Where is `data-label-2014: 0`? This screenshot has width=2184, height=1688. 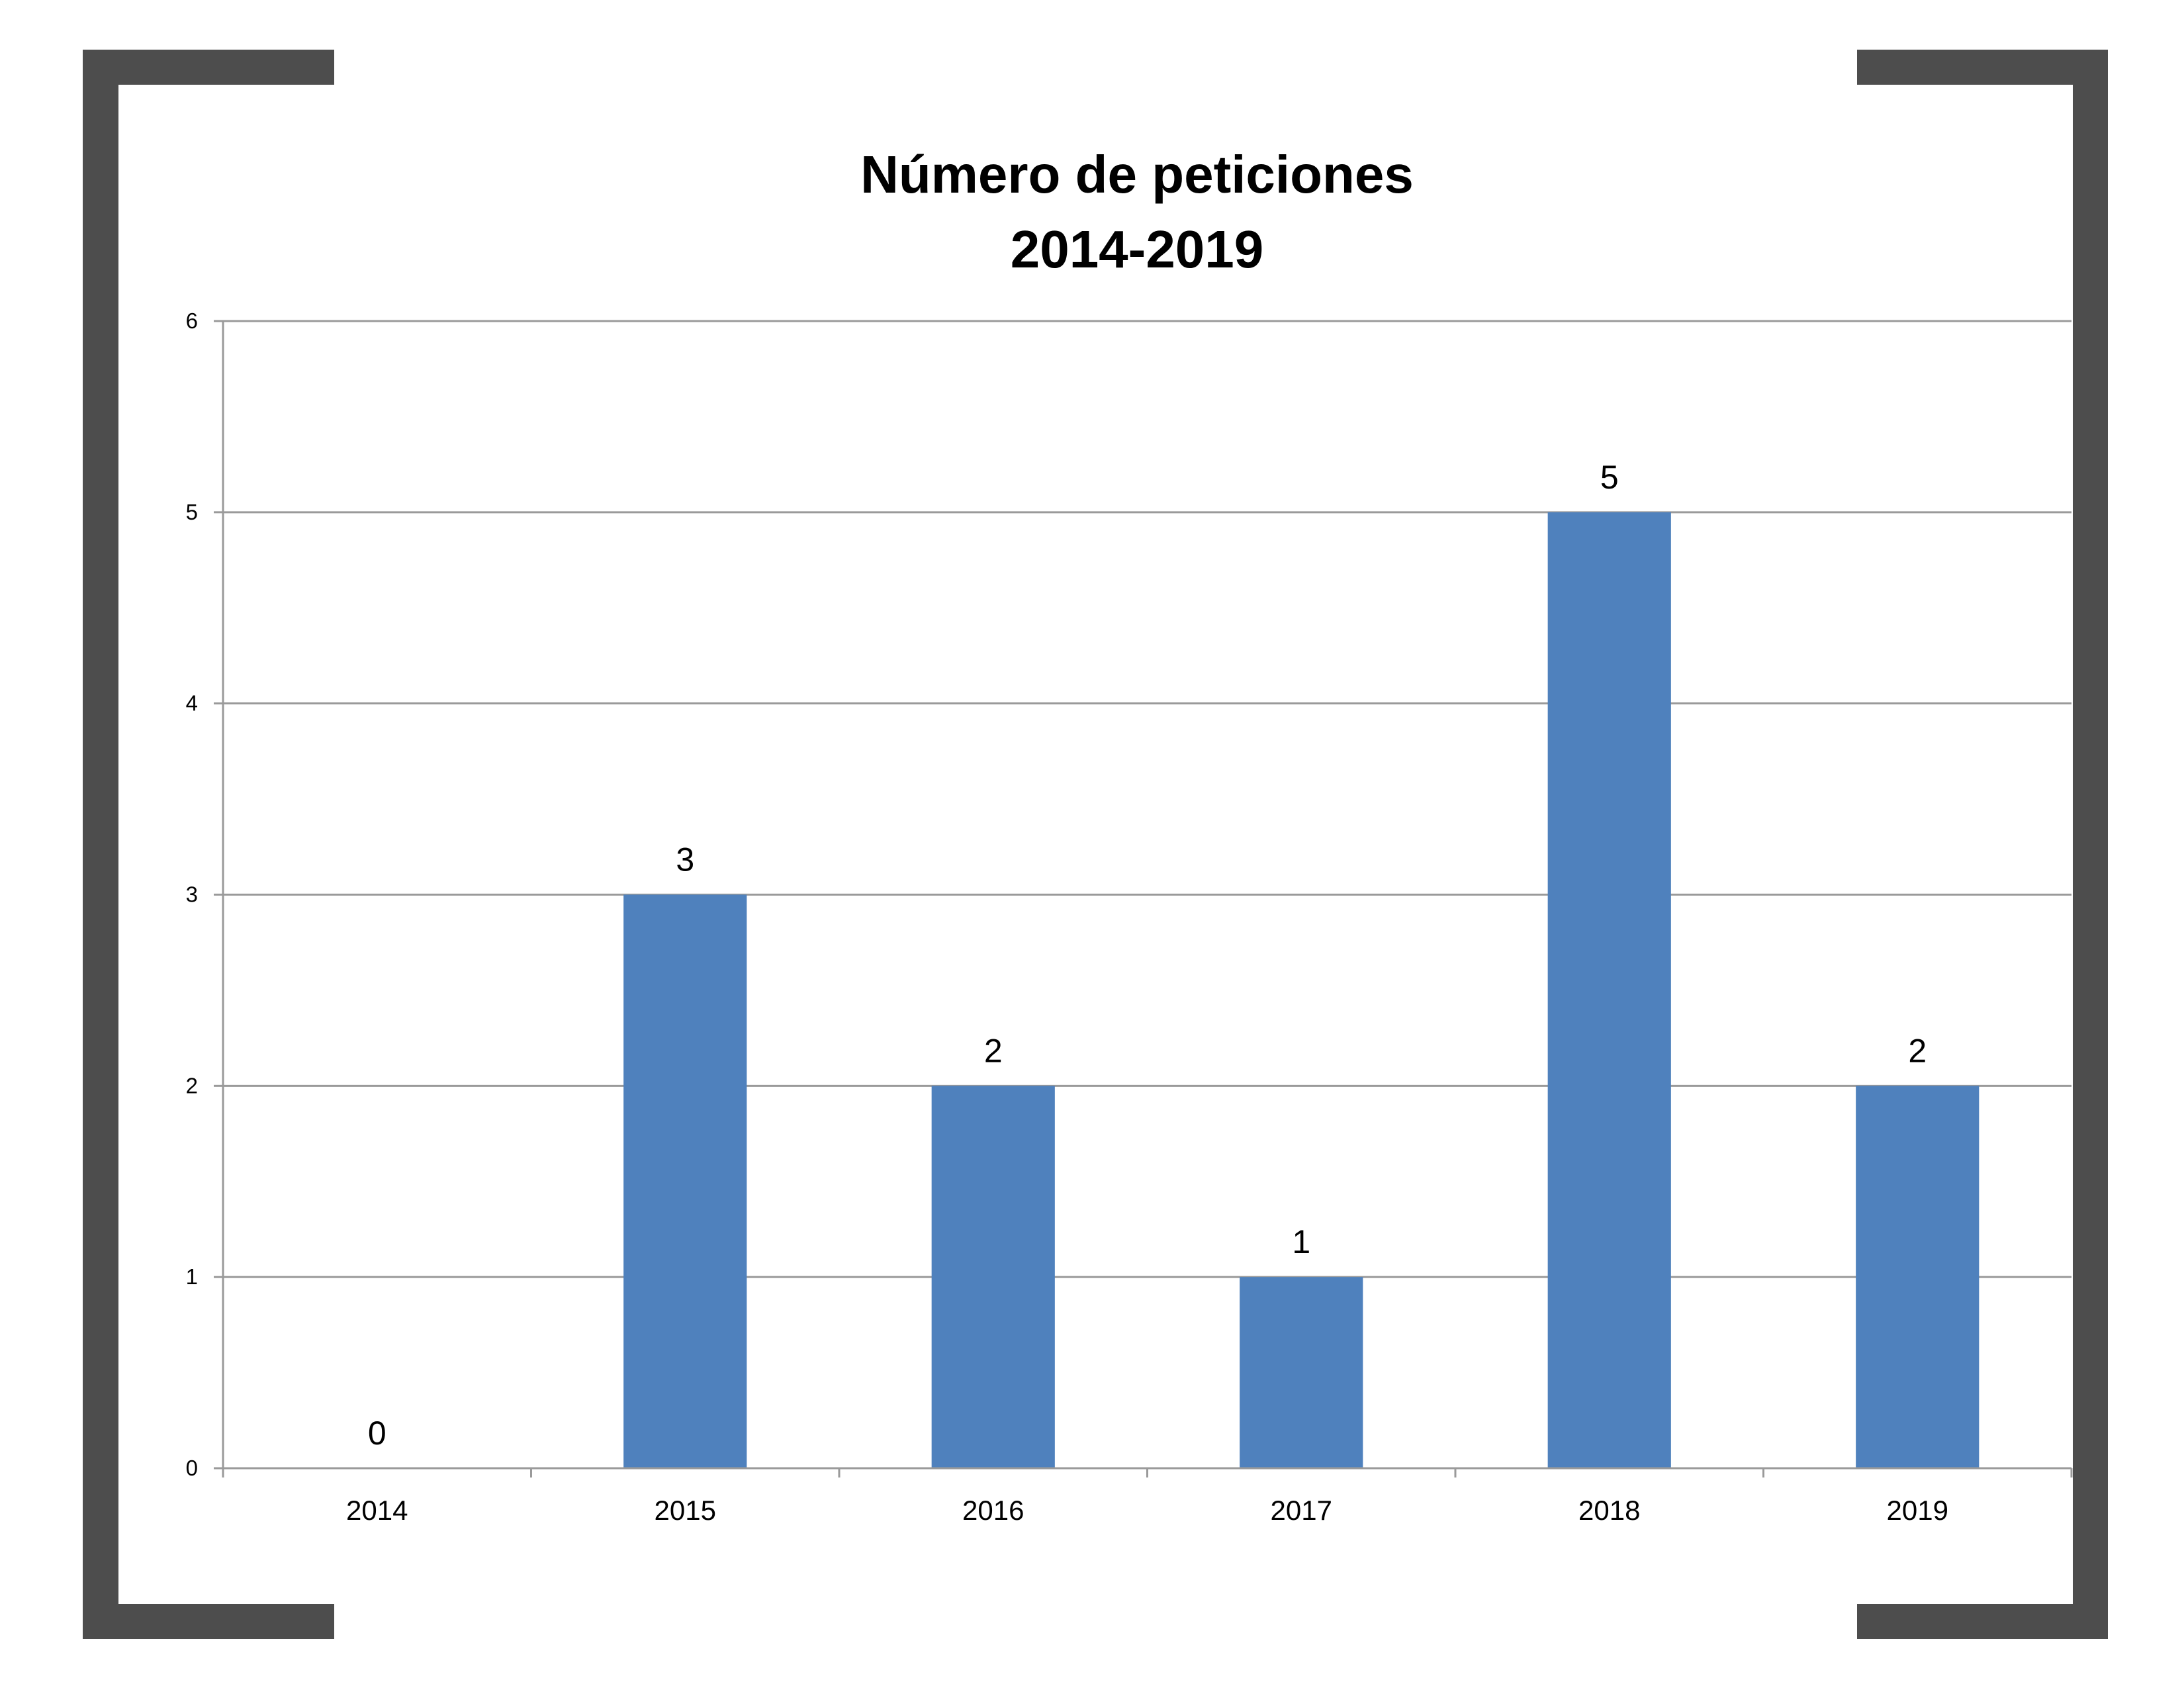 data-label-2014: 0 is located at coordinates (377, 1433).